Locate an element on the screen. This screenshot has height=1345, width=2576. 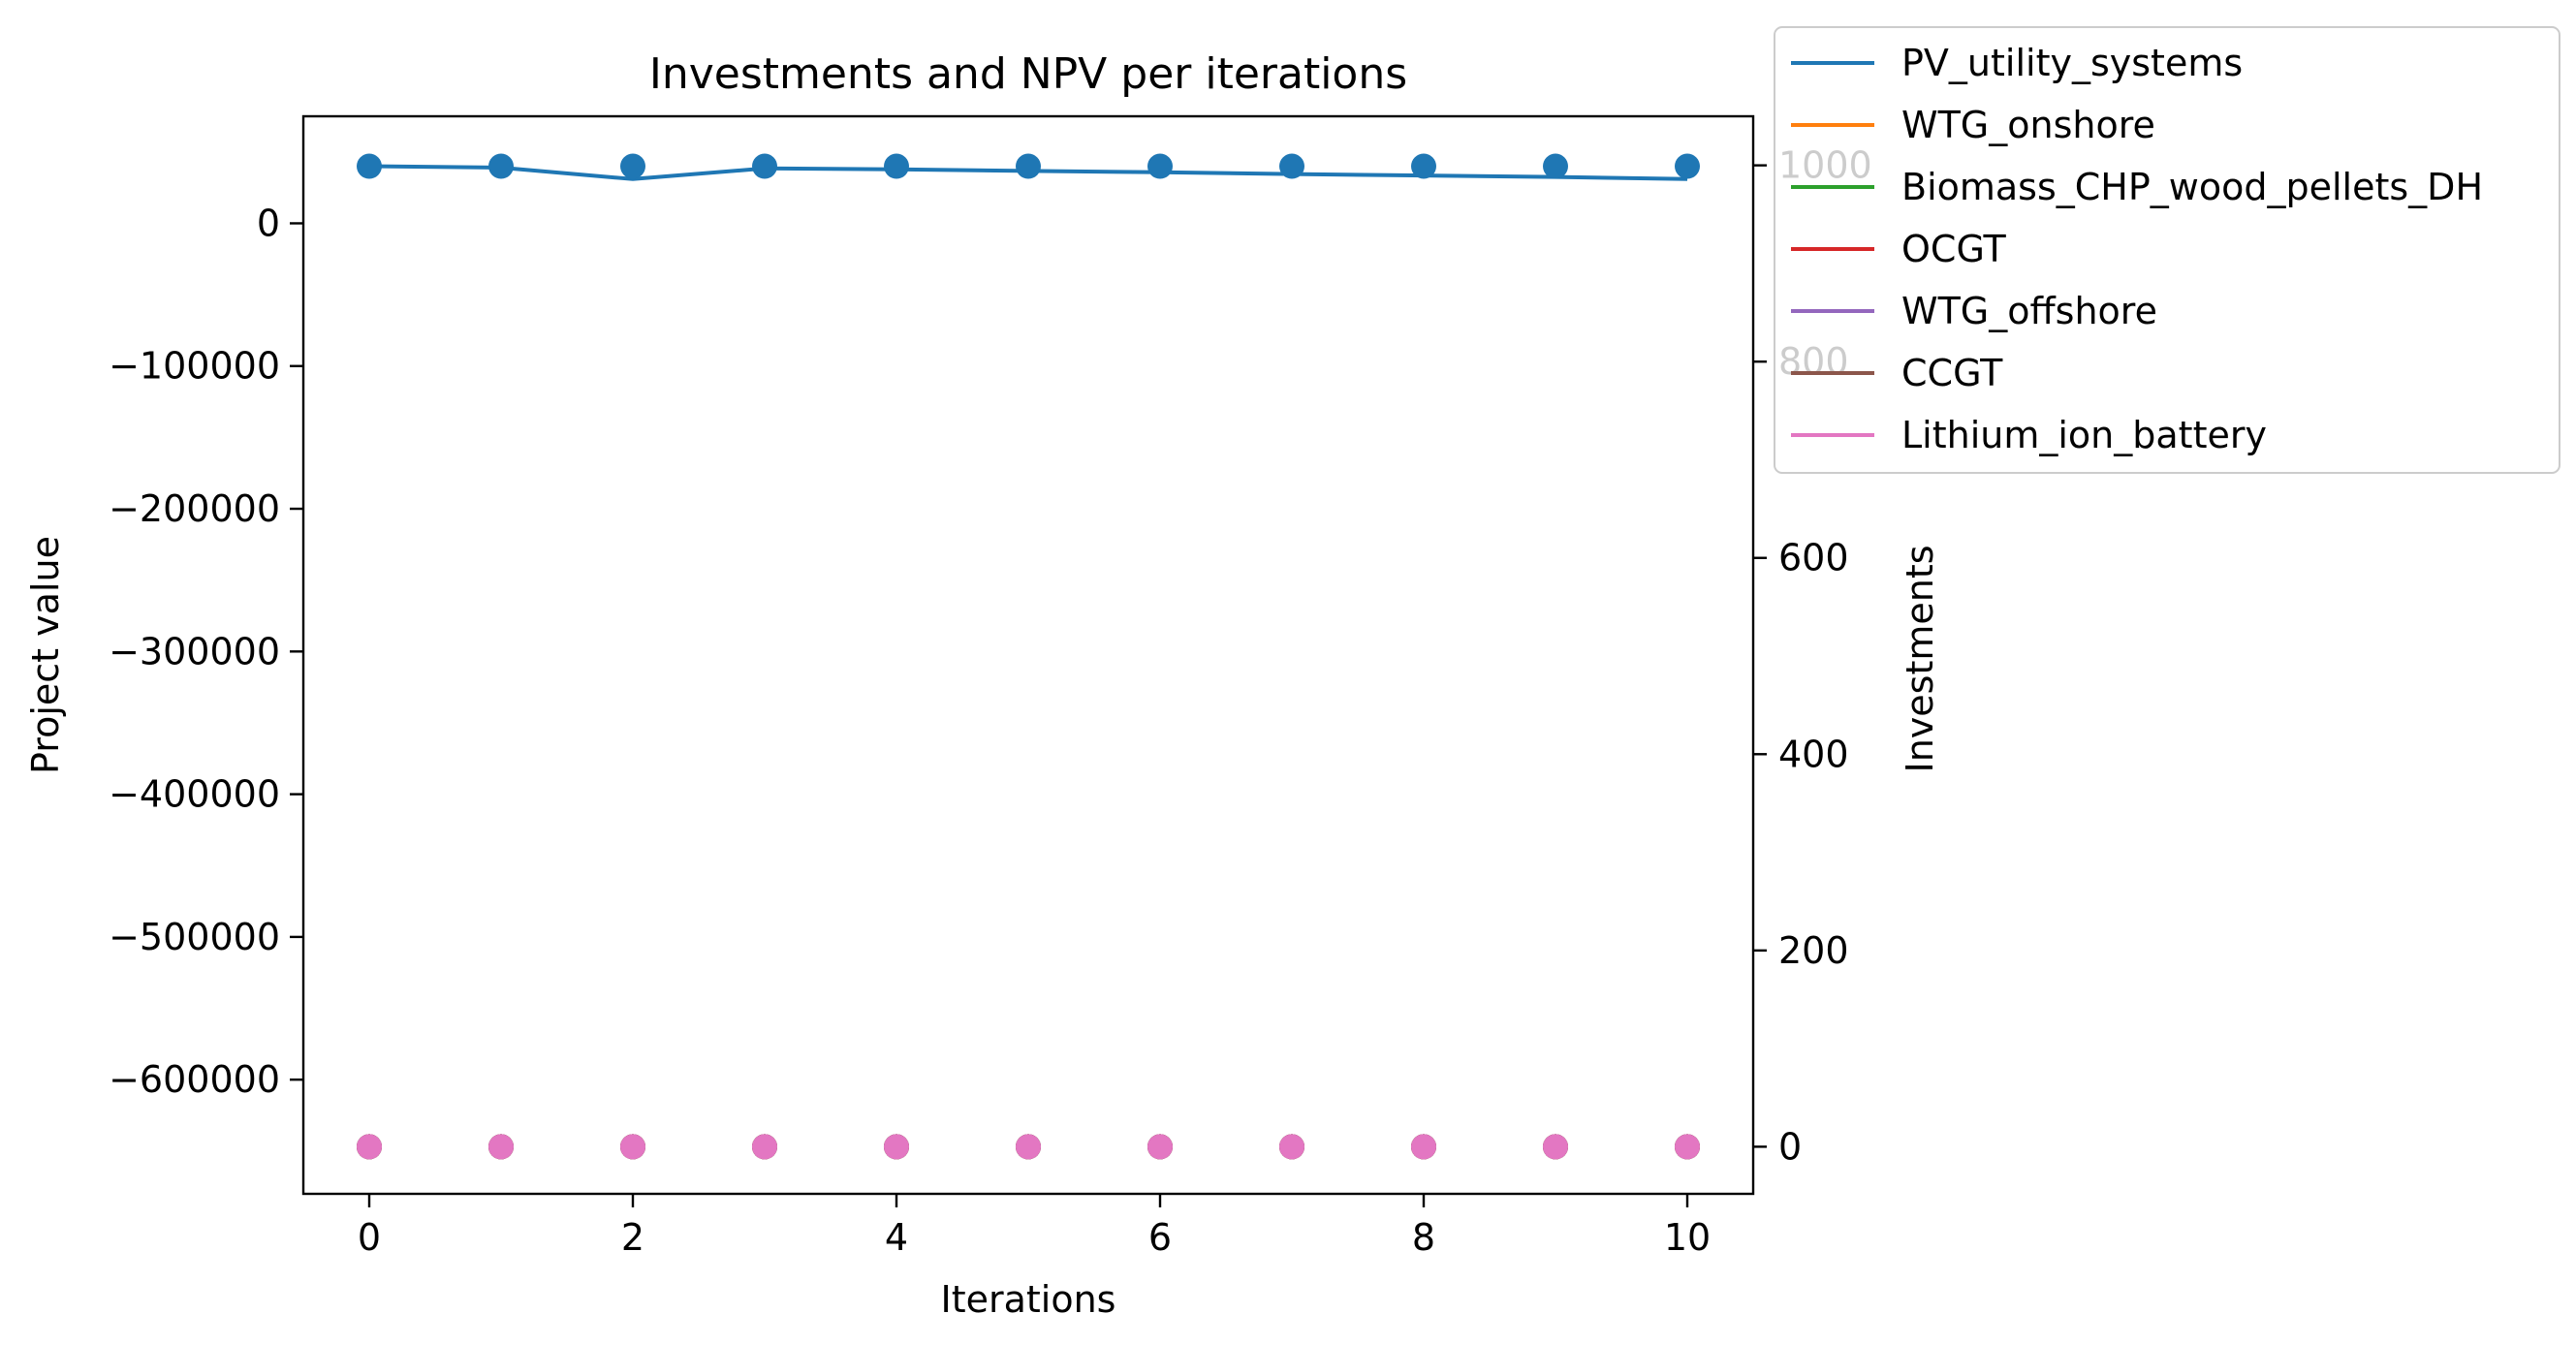
right-y-tick-label: 200 is located at coordinates (1813, 950).